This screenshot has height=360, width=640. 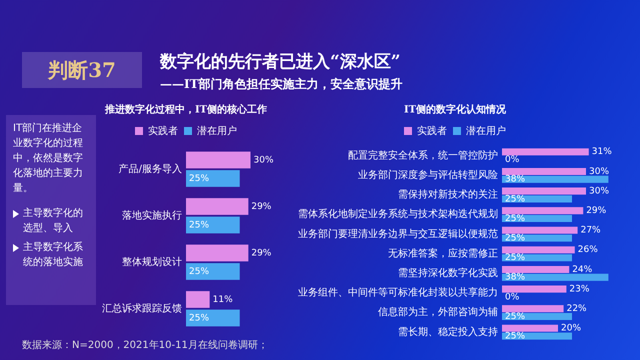 I want to click on y-tick-label: 信息部为主，外部咨询为辅, so click(x=438, y=312).